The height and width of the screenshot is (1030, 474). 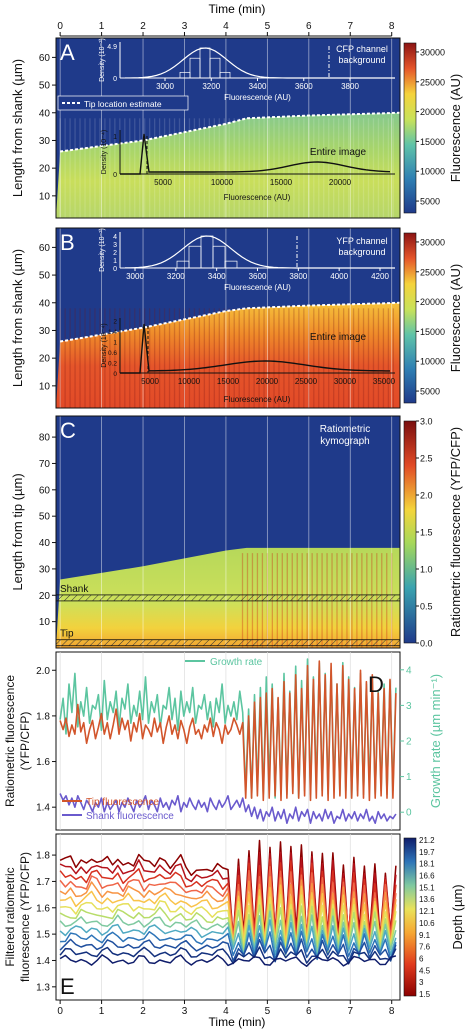 What do you see at coordinates (226, 26) in the screenshot?
I see `top-tick-label: 4` at bounding box center [226, 26].